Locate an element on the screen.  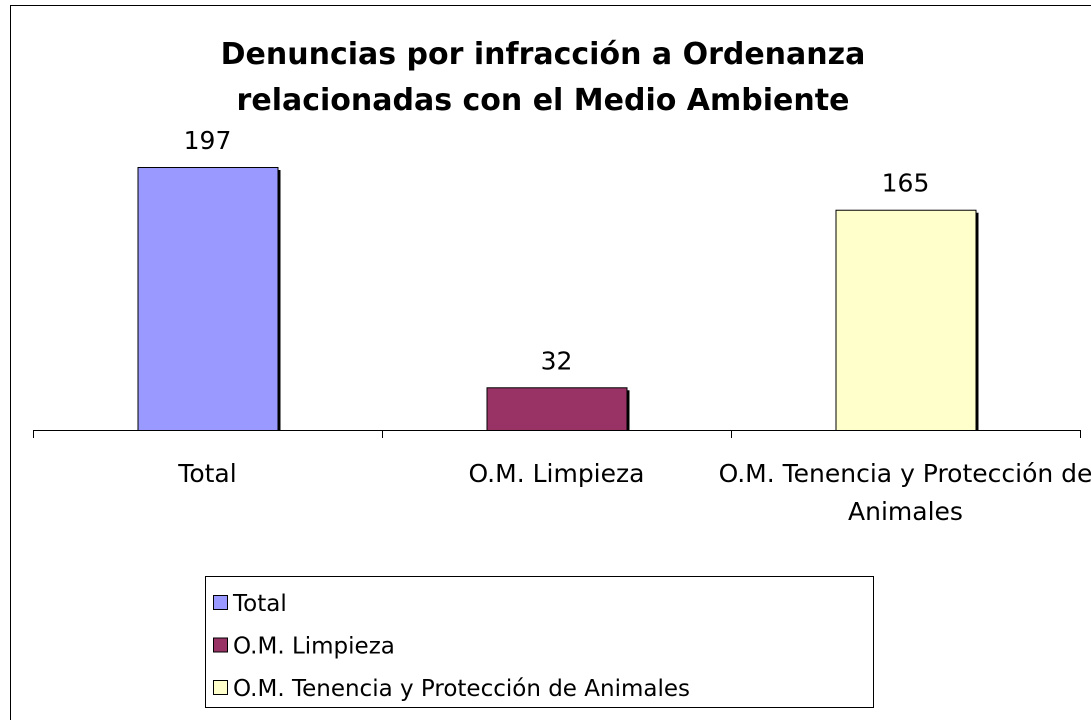
x-tick-label: O.M. Tenencia y Protección de Animales is located at coordinates (904, 492).